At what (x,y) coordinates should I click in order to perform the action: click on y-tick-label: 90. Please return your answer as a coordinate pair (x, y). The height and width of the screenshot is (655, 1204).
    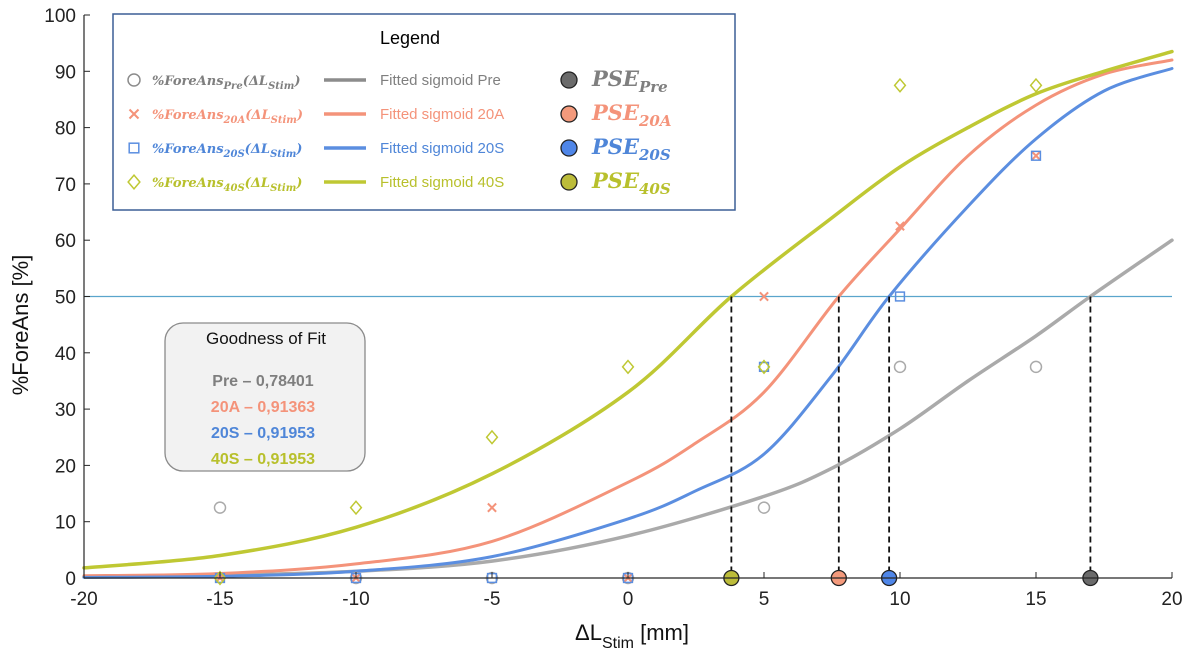
    Looking at the image, I should click on (65, 72).